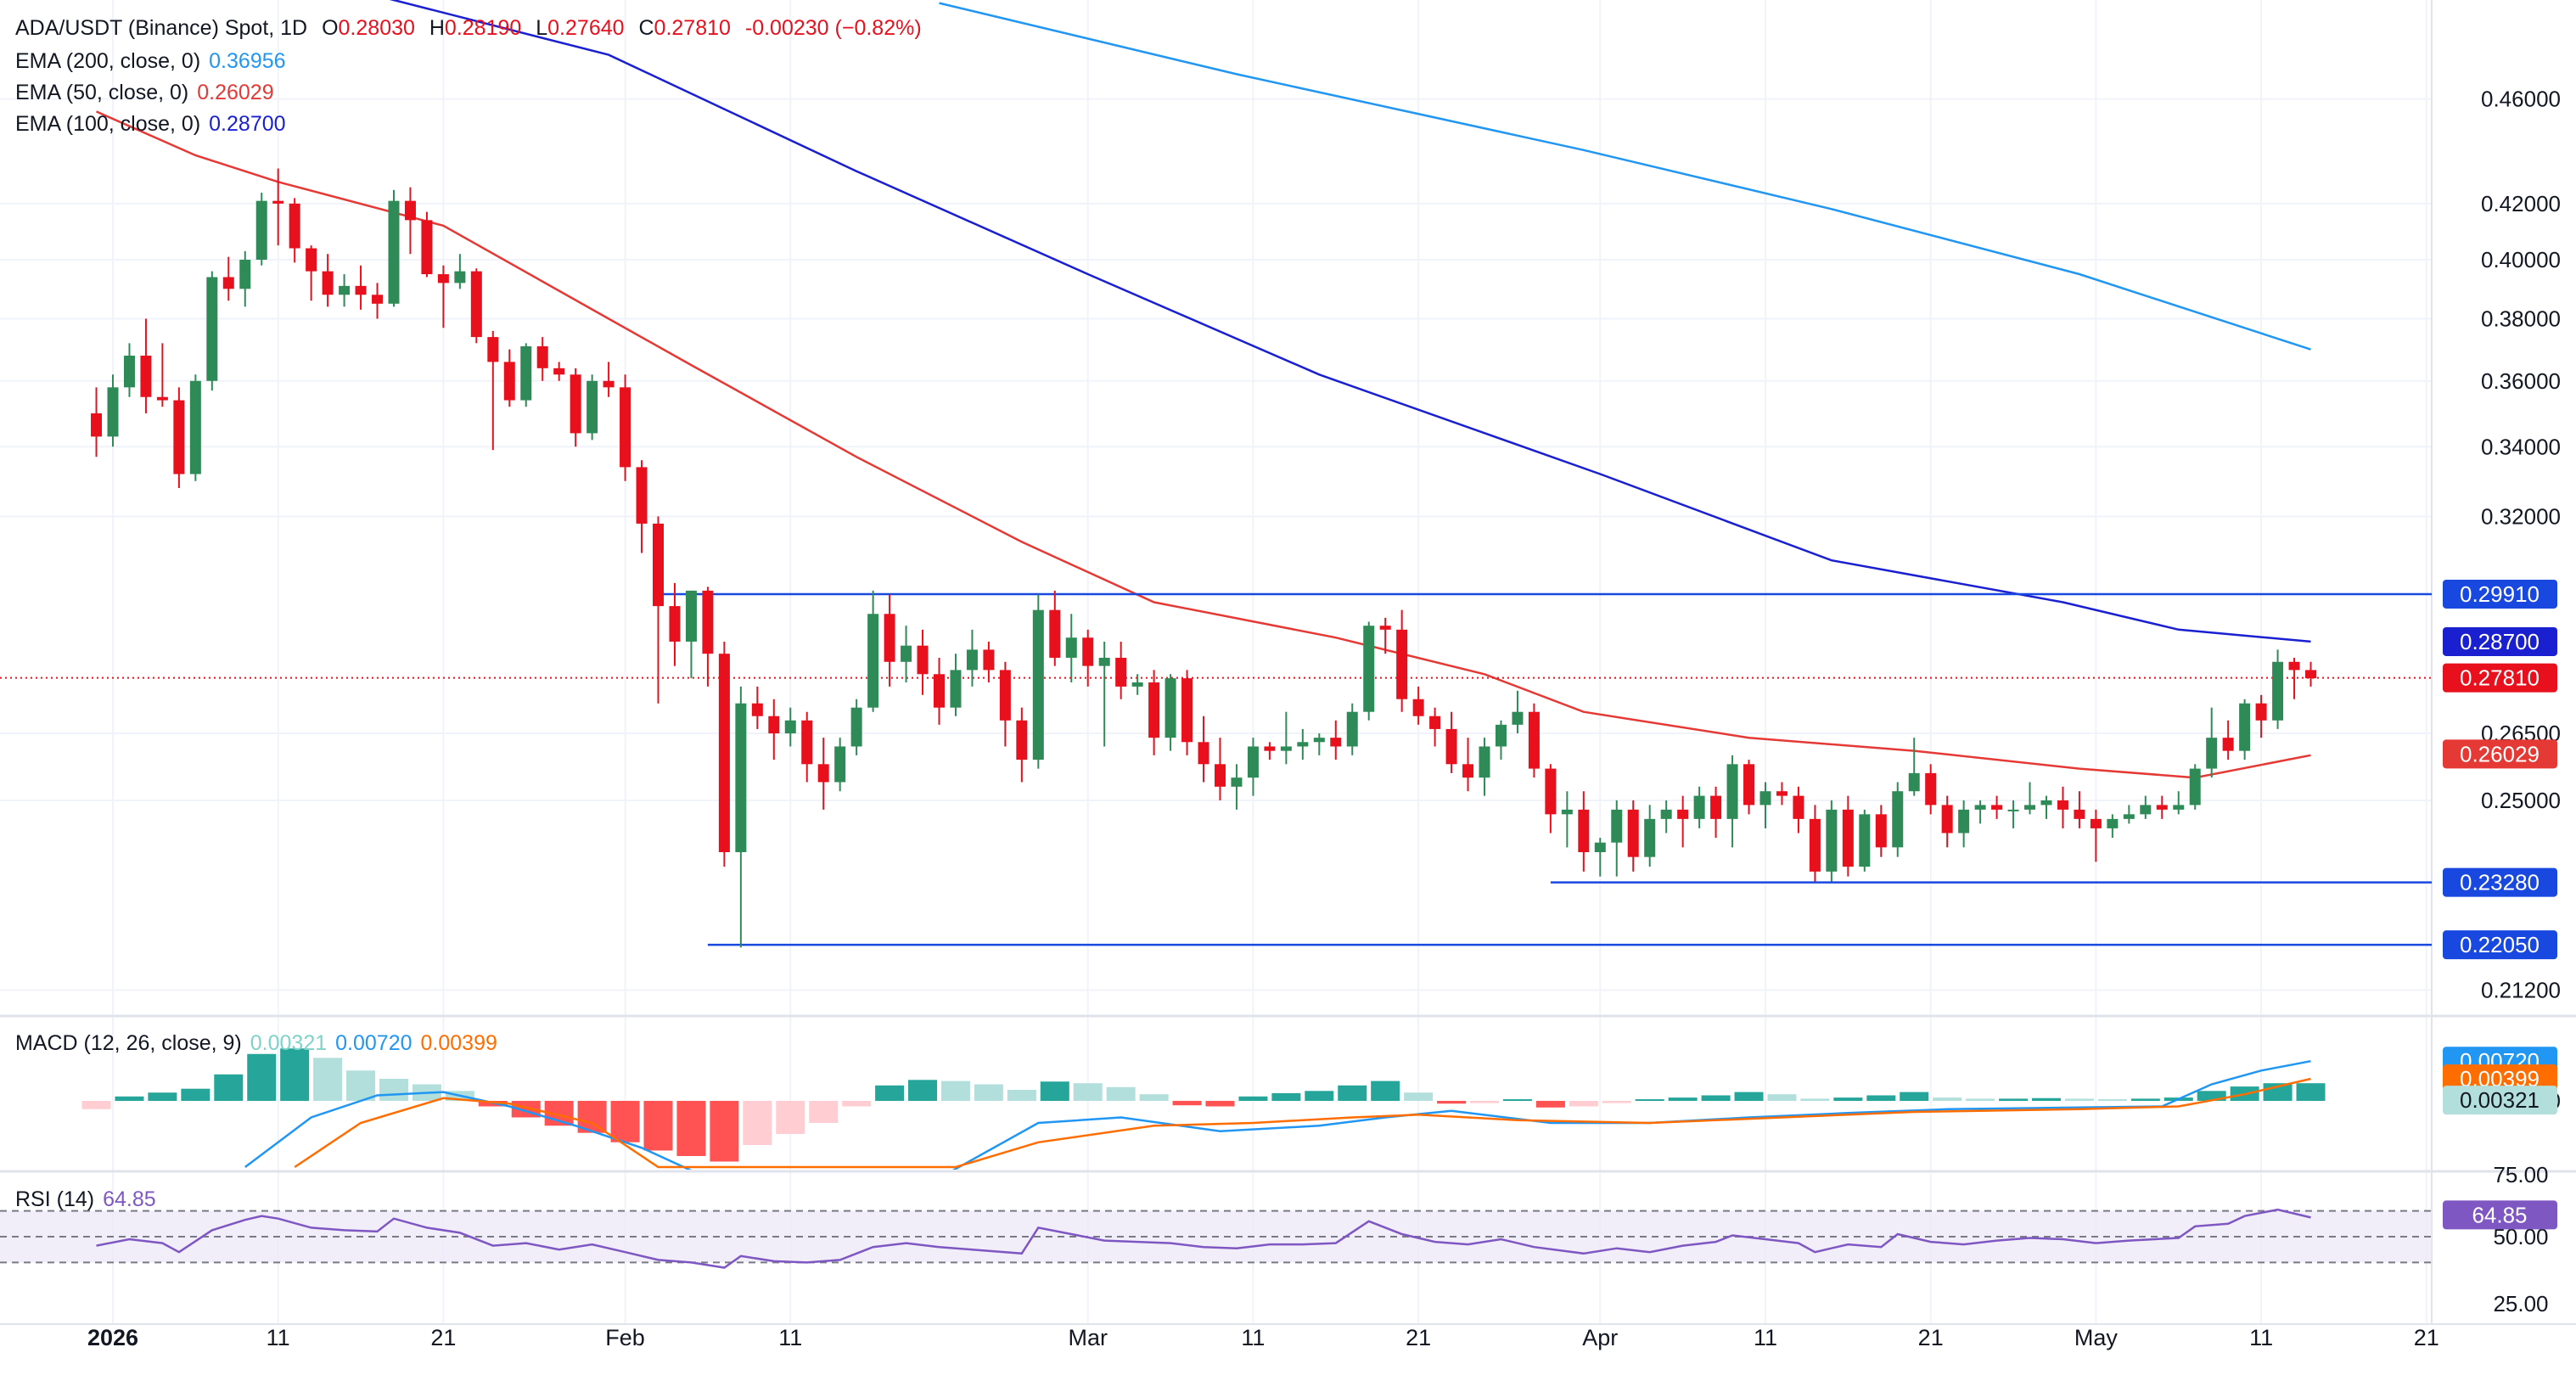  Describe the element at coordinates (149, 92) in the screenshot. I see `ema50-legend: EMA (50, close, 0) 0.26029` at that location.